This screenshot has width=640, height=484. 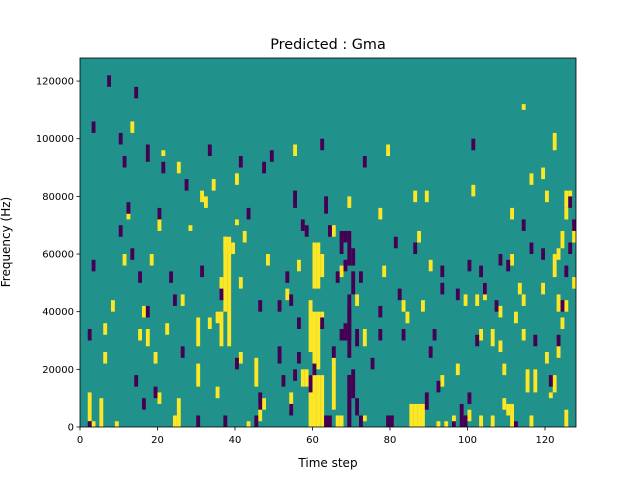 What do you see at coordinates (328, 45) in the screenshot?
I see `chart-title: Predicted : Gma` at bounding box center [328, 45].